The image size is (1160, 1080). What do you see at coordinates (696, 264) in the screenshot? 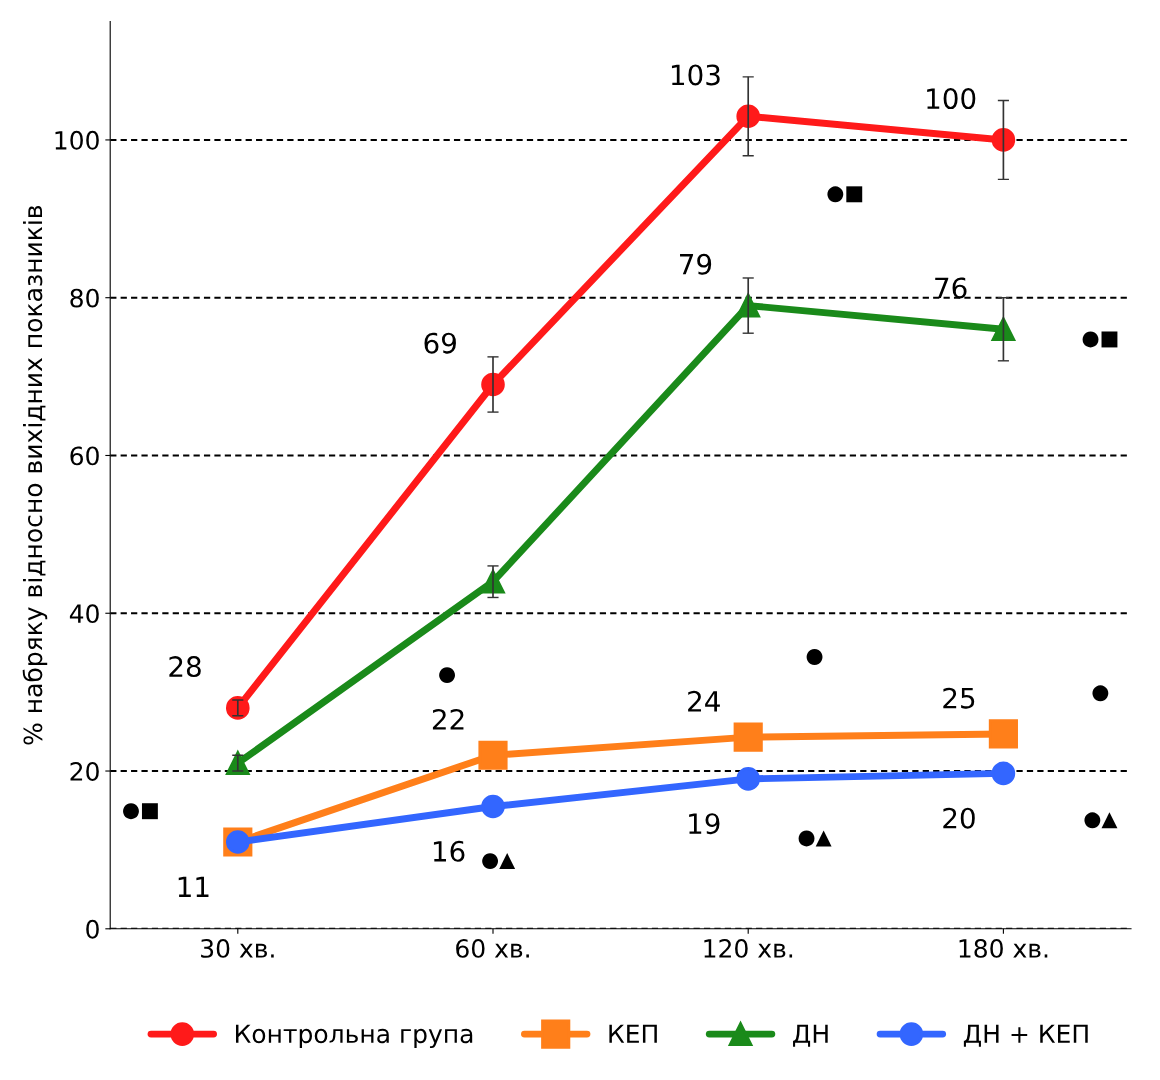
I see `data-label: 79` at bounding box center [696, 264].